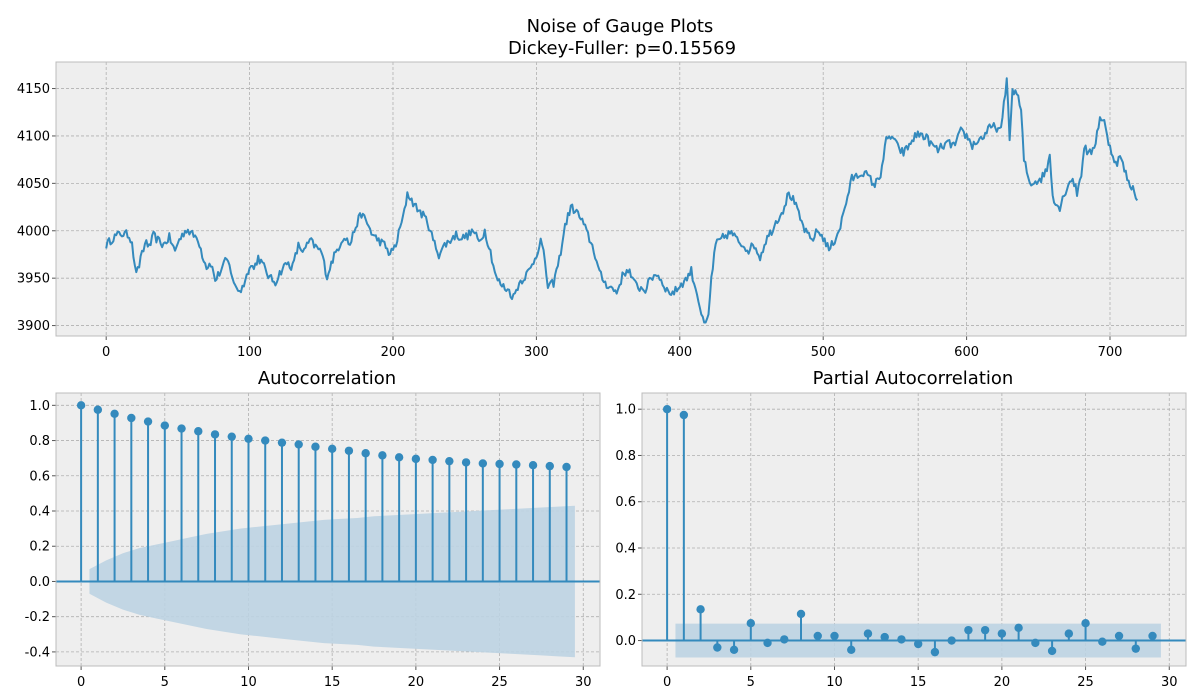 This screenshot has width=1200, height=700. What do you see at coordinates (332, 682) in the screenshot?
I see `acf-x-tick-label: 15` at bounding box center [332, 682].